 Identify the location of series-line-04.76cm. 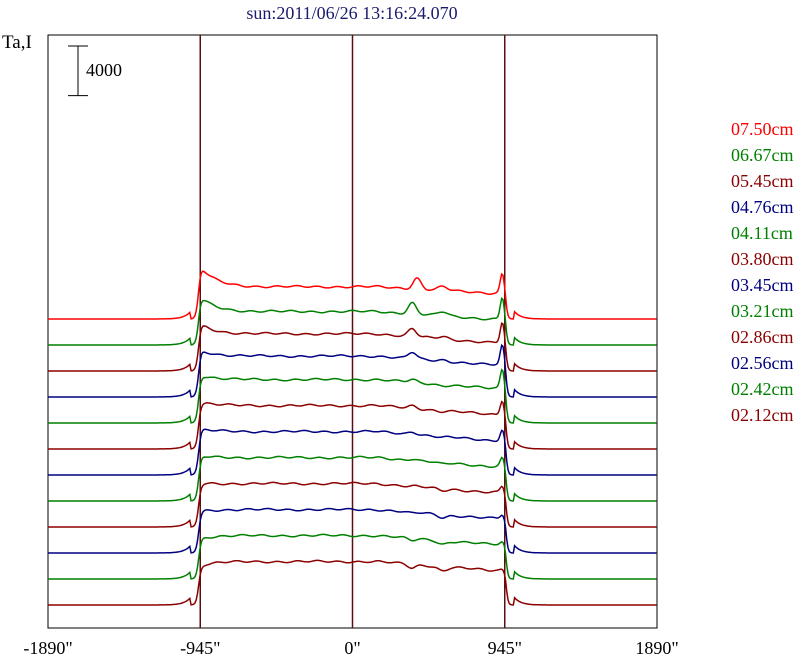
(352, 370).